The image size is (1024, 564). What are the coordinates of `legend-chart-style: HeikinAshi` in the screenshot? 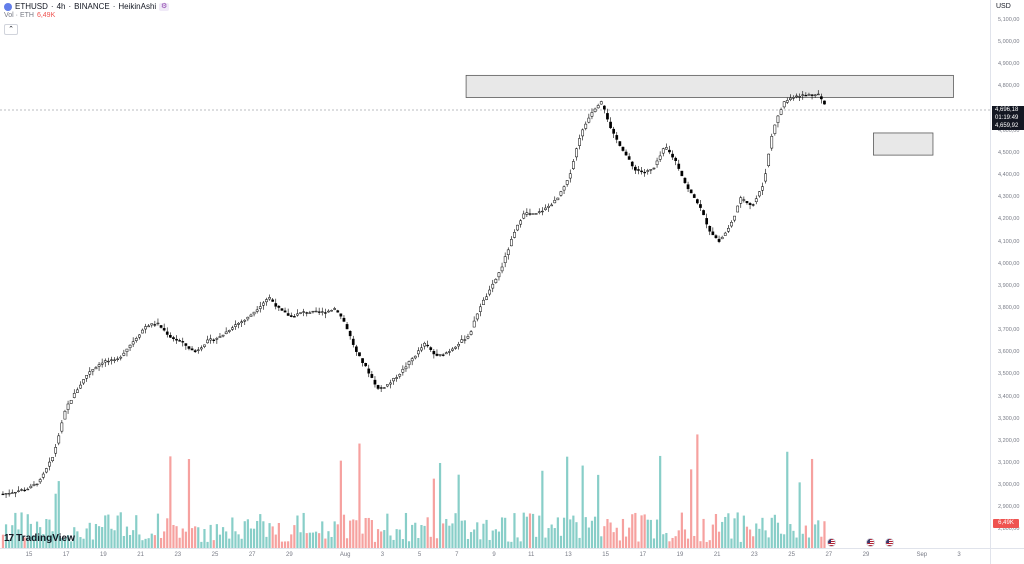 It's located at (137, 6).